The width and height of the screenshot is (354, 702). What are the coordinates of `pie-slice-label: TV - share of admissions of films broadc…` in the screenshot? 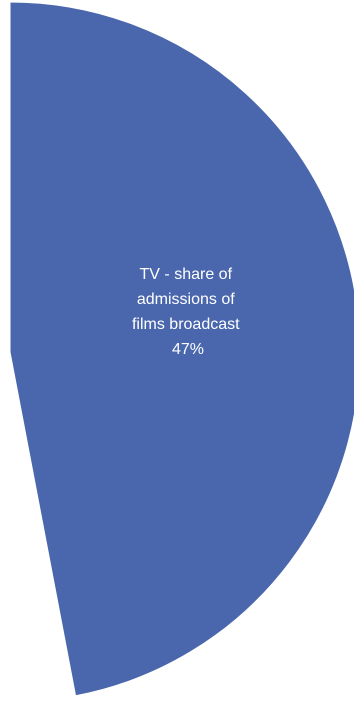 It's located at (188, 312).